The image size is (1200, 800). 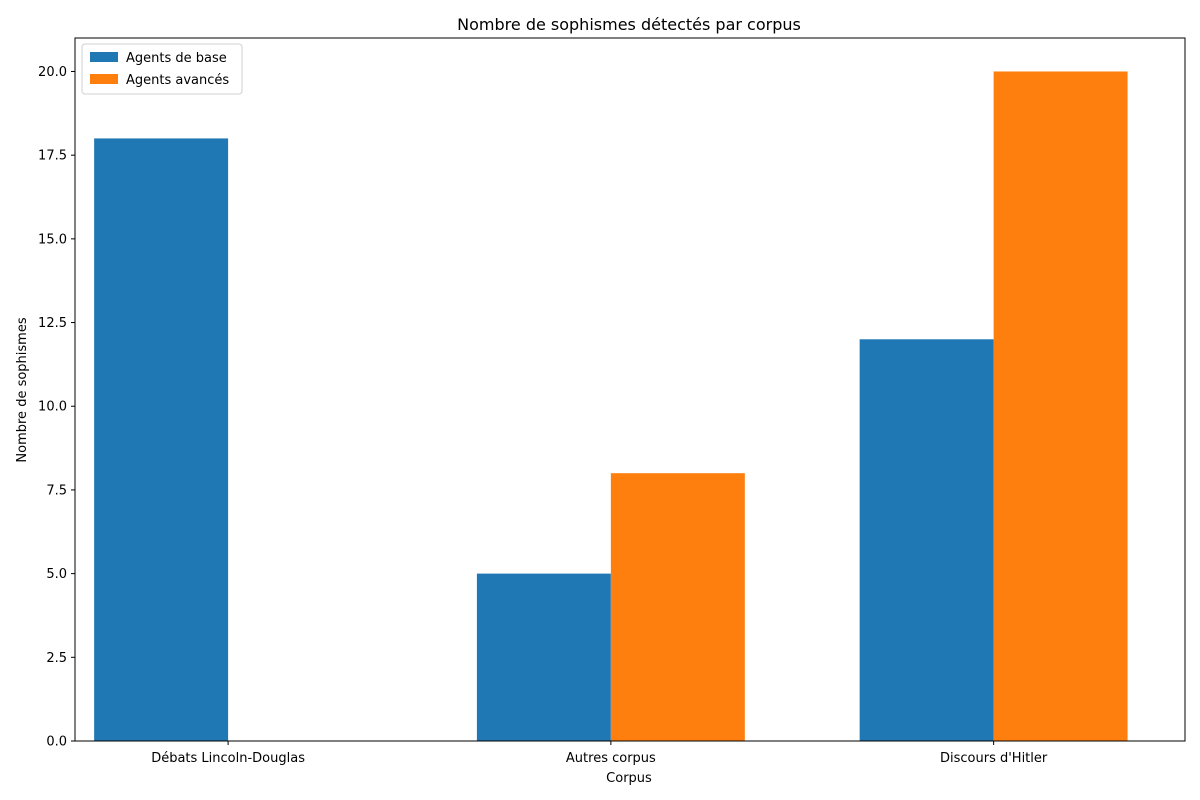 What do you see at coordinates (22, 389) in the screenshot?
I see `y-axis-label: Nombre de sophismes` at bounding box center [22, 389].